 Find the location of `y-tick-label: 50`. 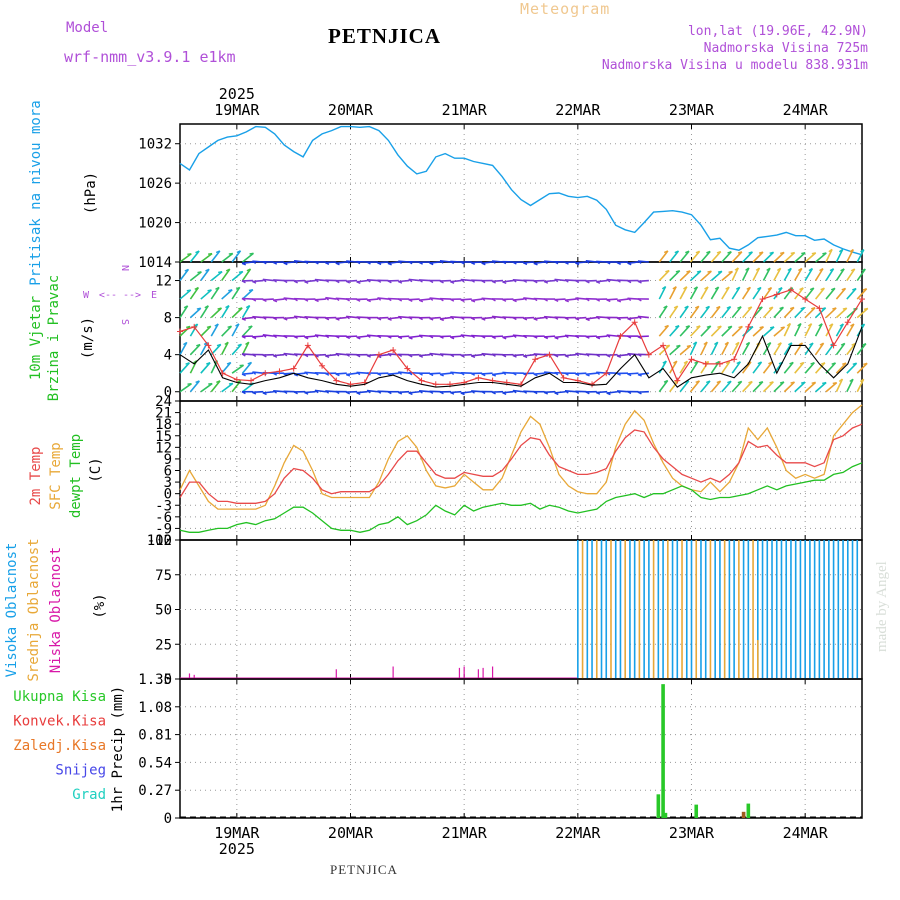

y-tick-label: 50 is located at coordinates (163, 611).